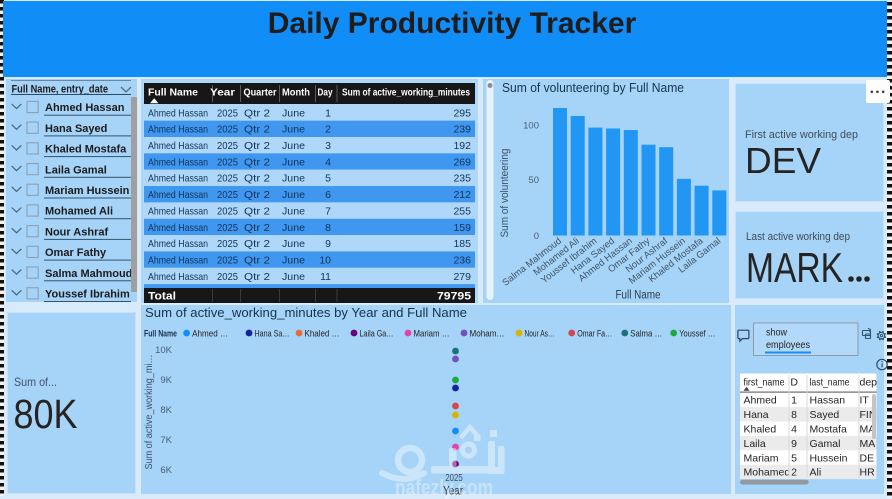 The image size is (892, 499). What do you see at coordinates (166, 410) in the screenshot?
I see `svg-text: 8K` at bounding box center [166, 410].